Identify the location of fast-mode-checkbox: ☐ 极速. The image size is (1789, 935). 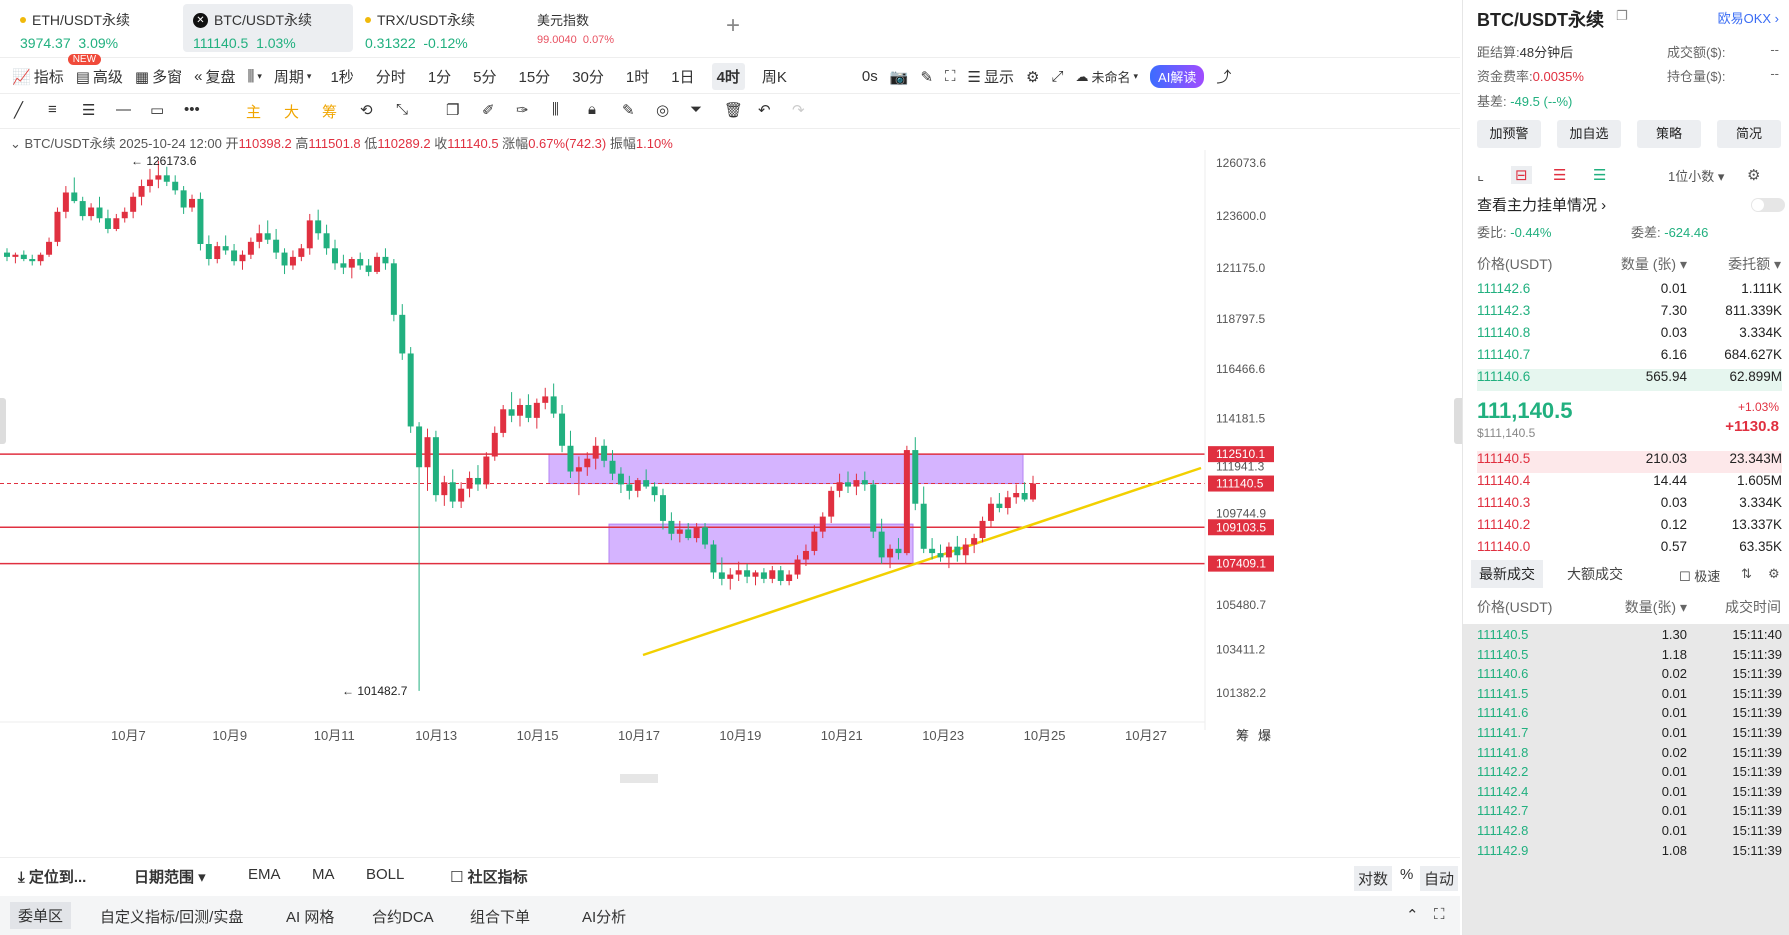
(1700, 576).